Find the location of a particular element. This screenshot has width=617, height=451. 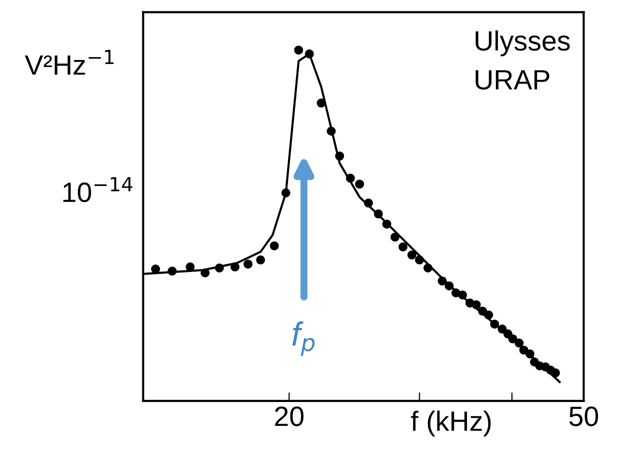

annotation: URAP is located at coordinates (513, 80).